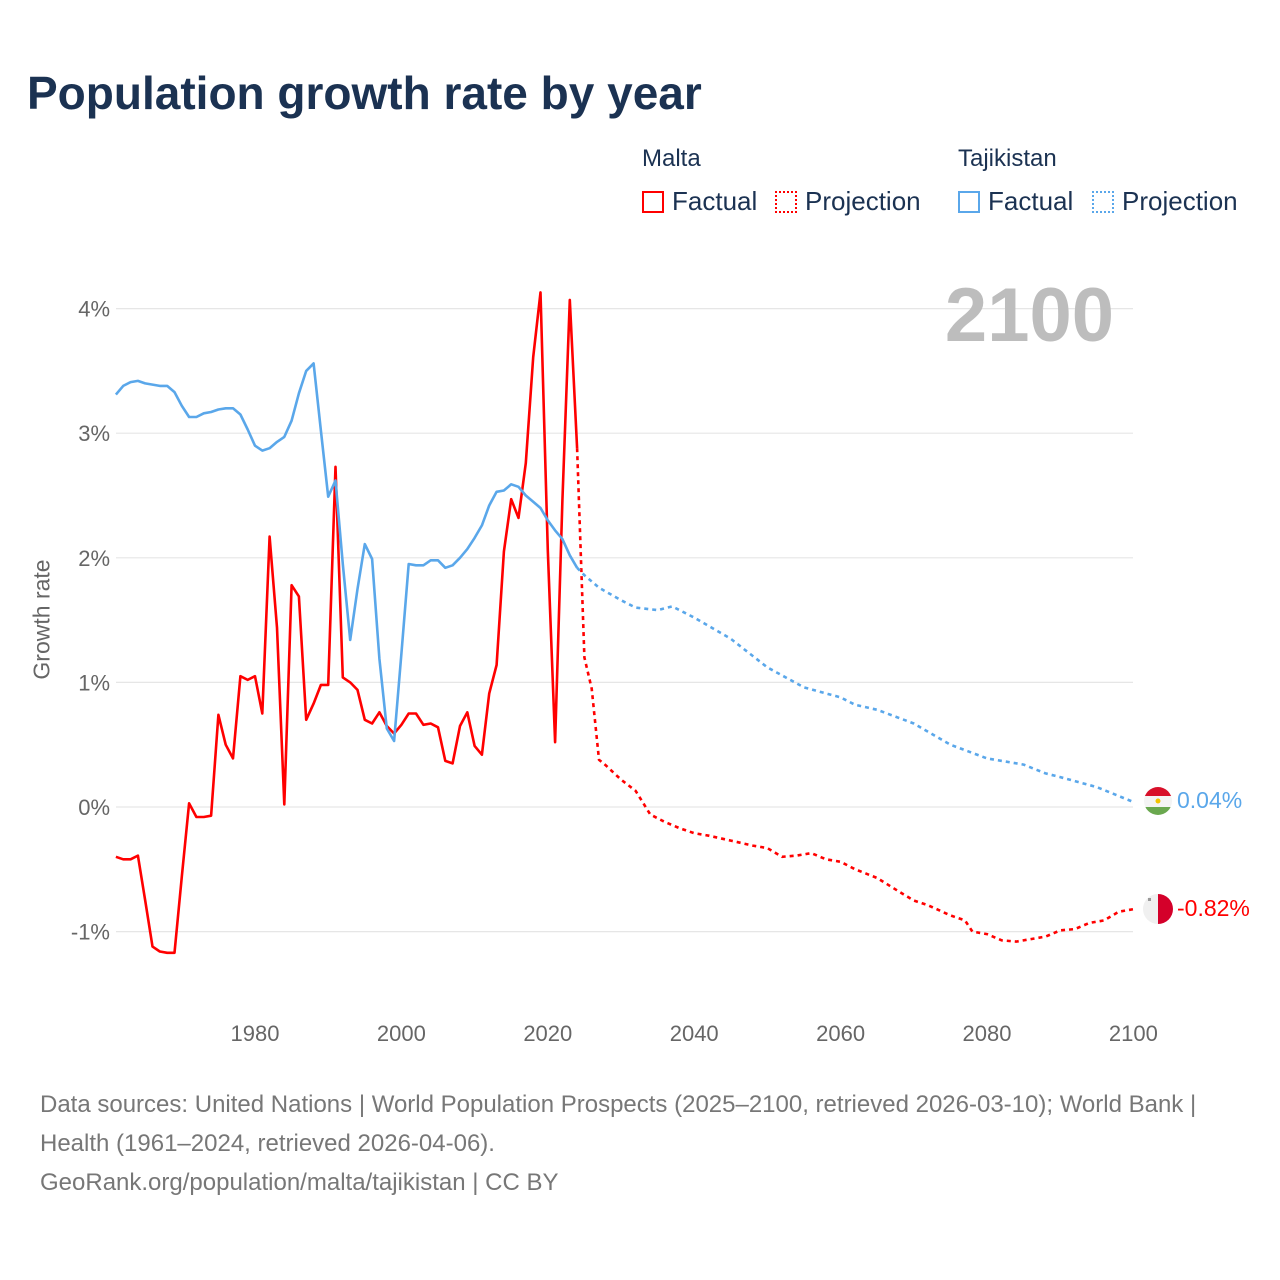 Image resolution: width=1280 pixels, height=1280 pixels. Describe the element at coordinates (694, 1033) in the screenshot. I see `x-tick-label: 2040` at that location.